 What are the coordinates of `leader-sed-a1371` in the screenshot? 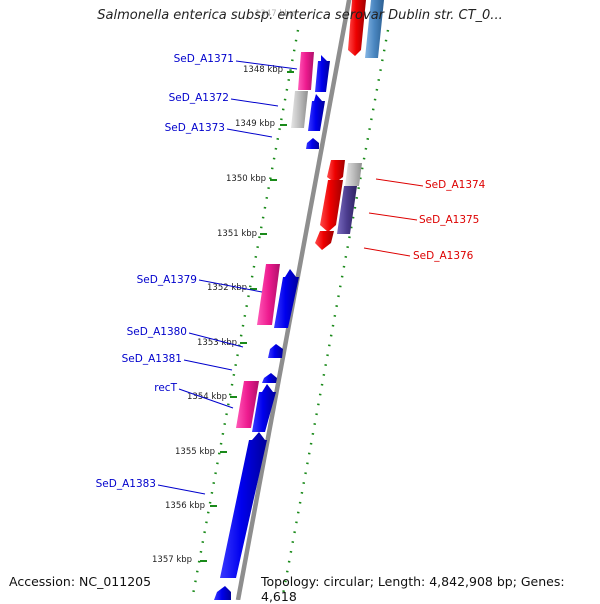 It's located at (266, 65).